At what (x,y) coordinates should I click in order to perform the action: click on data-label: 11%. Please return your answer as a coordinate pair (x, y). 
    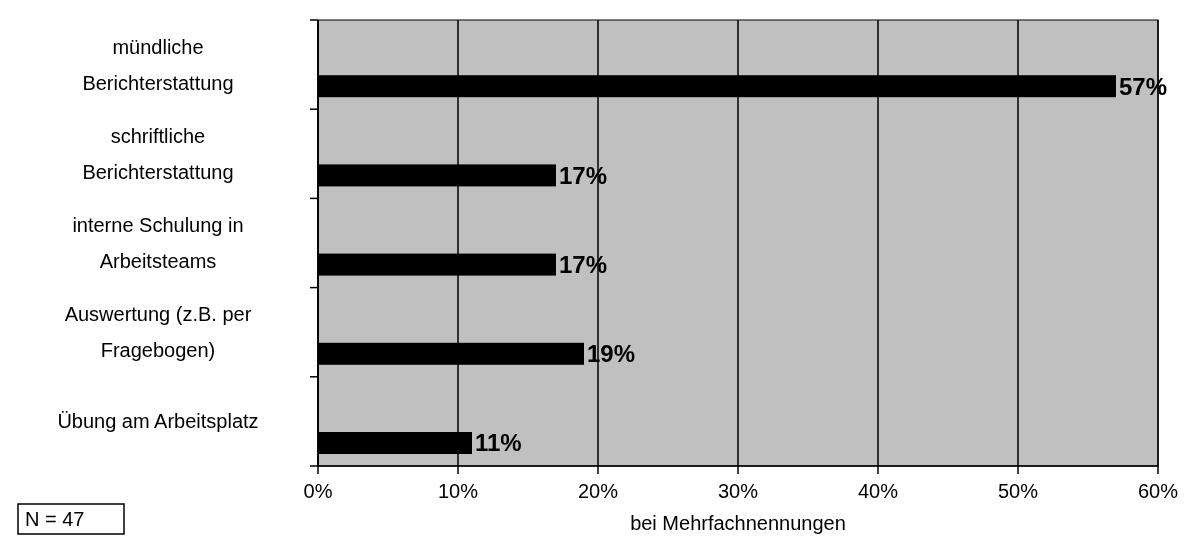
    Looking at the image, I should click on (498, 443).